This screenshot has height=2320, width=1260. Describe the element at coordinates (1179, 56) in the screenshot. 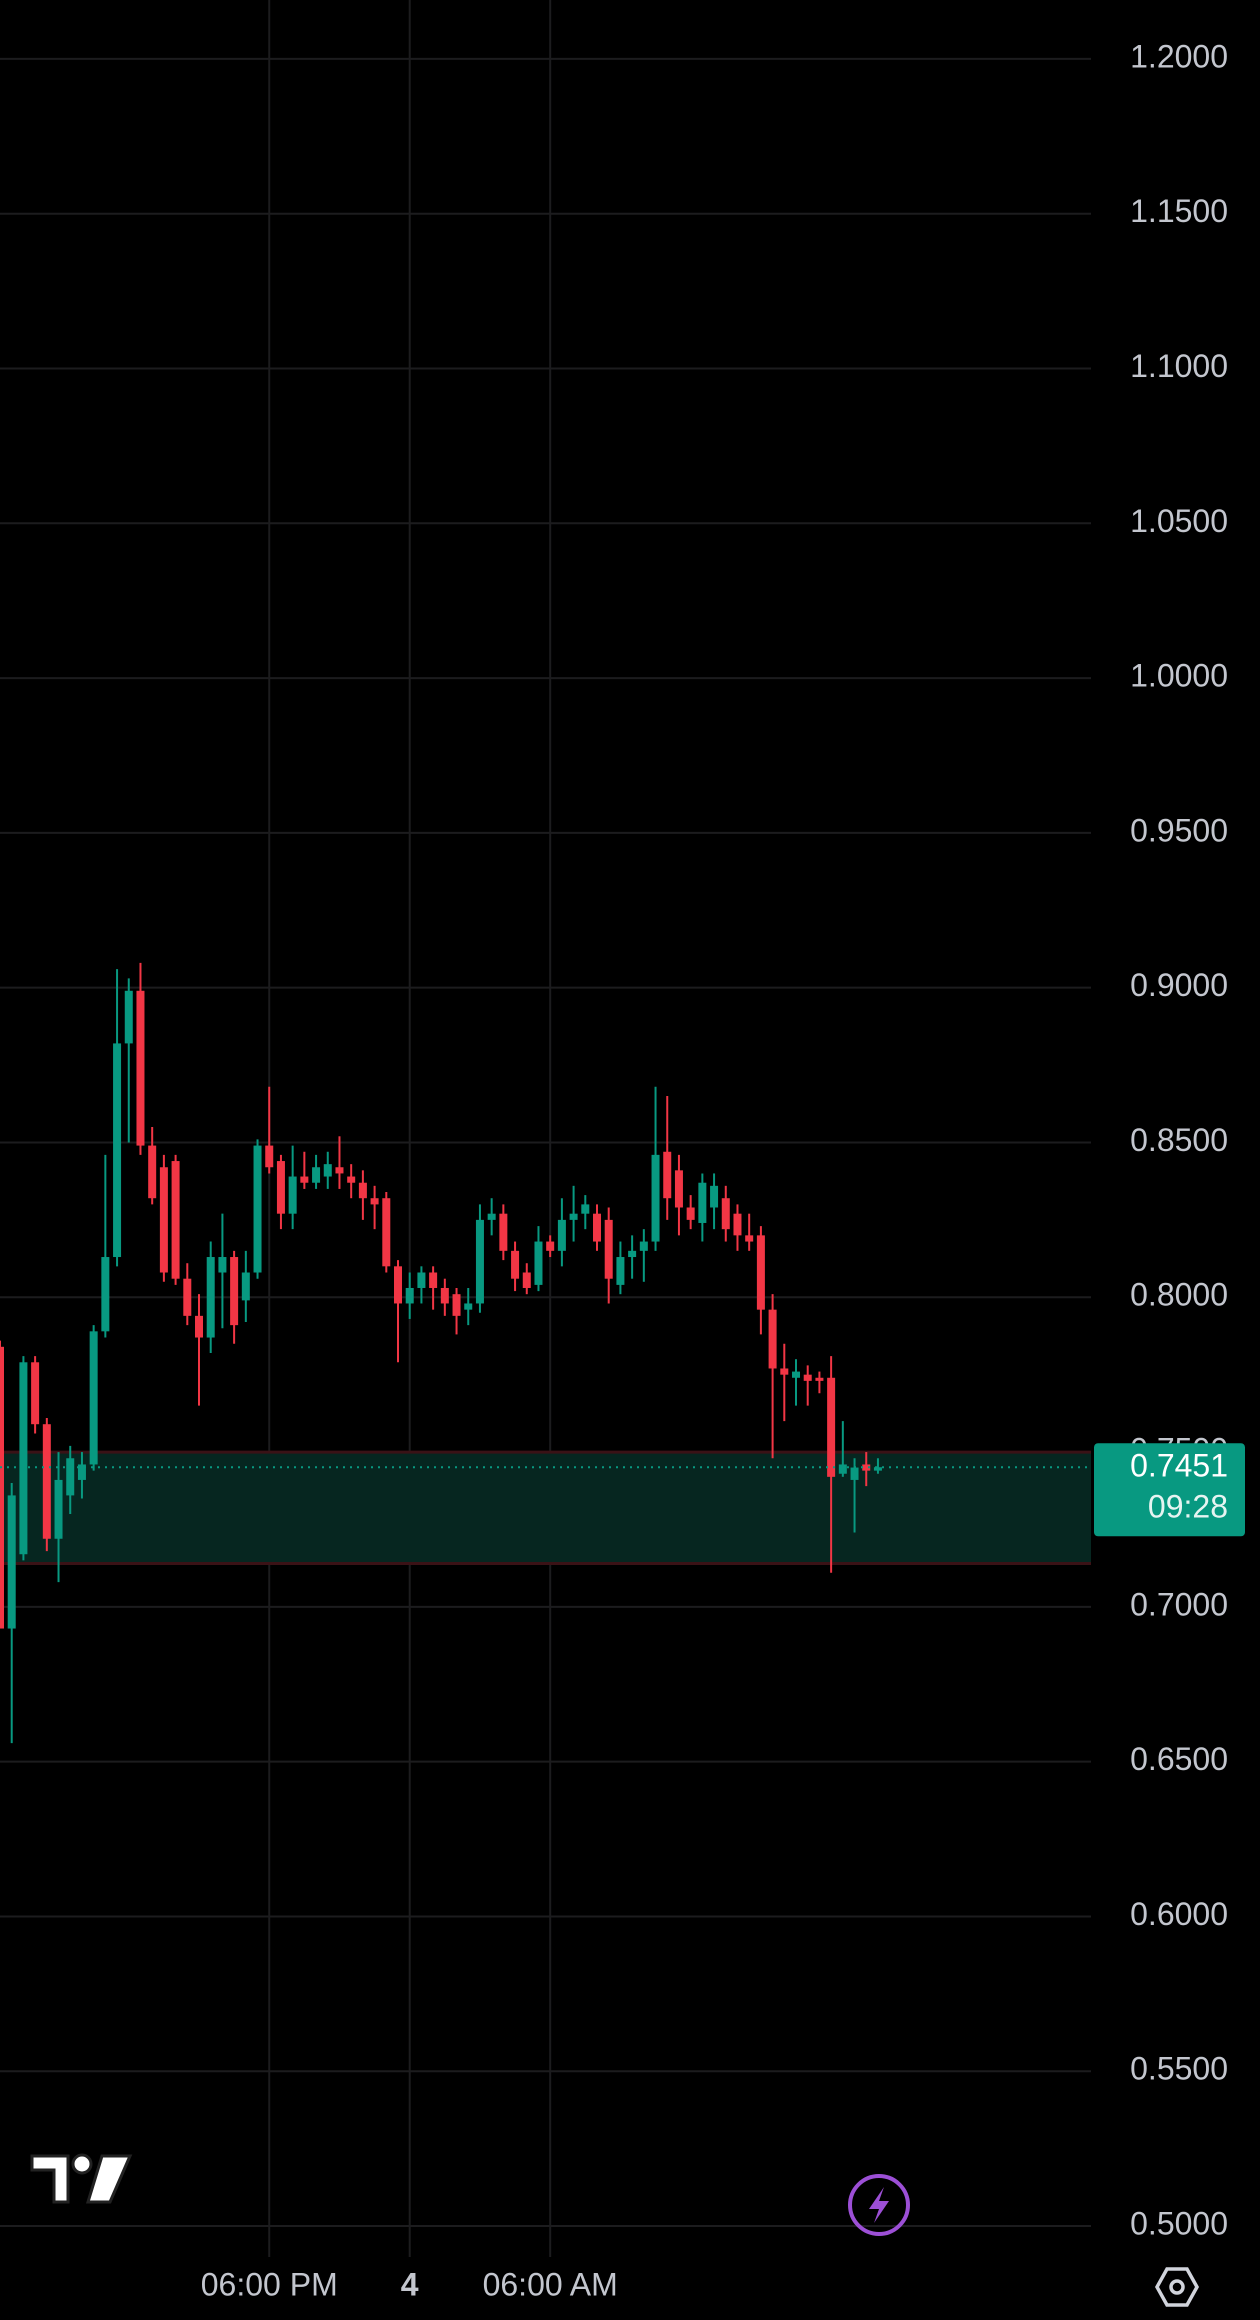

I see `y-tick-label: 1.2000` at that location.